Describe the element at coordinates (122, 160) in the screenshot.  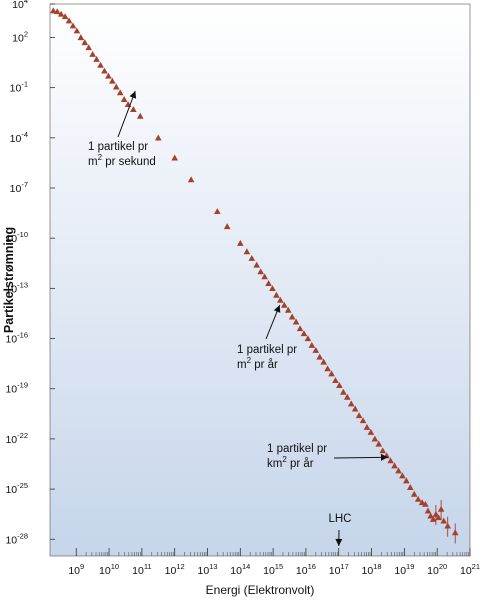
I see `annotation-label: m2 pr sekund` at that location.